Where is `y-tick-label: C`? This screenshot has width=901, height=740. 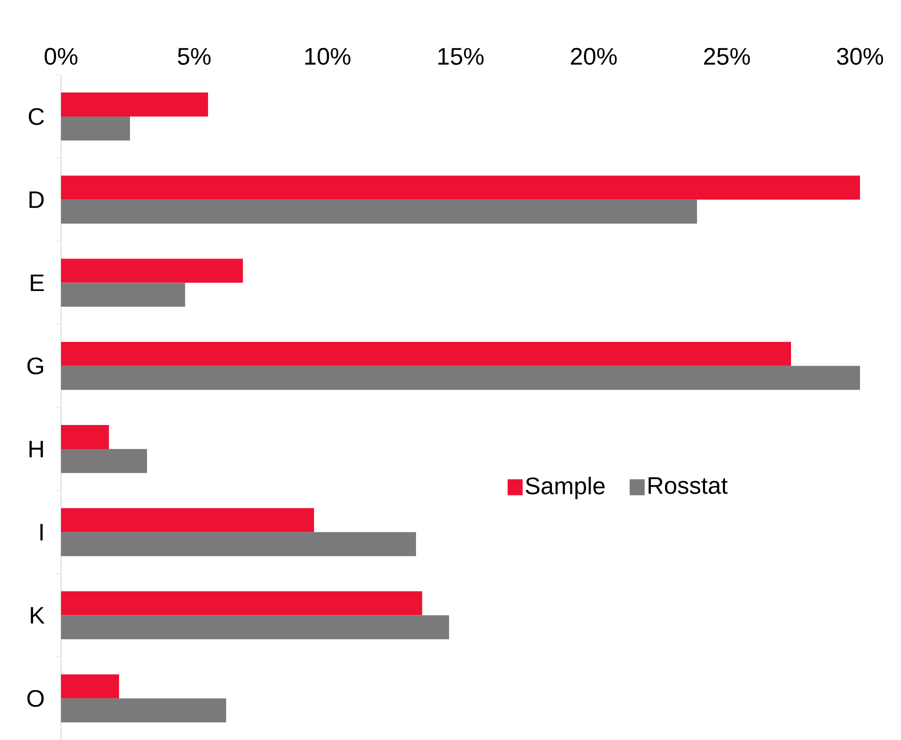
y-tick-label: C is located at coordinates (36, 117).